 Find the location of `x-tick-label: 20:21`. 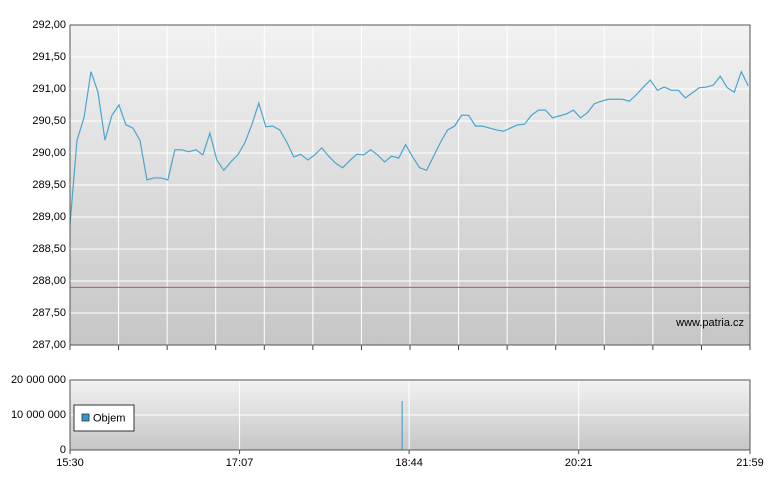

x-tick-label: 20:21 is located at coordinates (579, 463).